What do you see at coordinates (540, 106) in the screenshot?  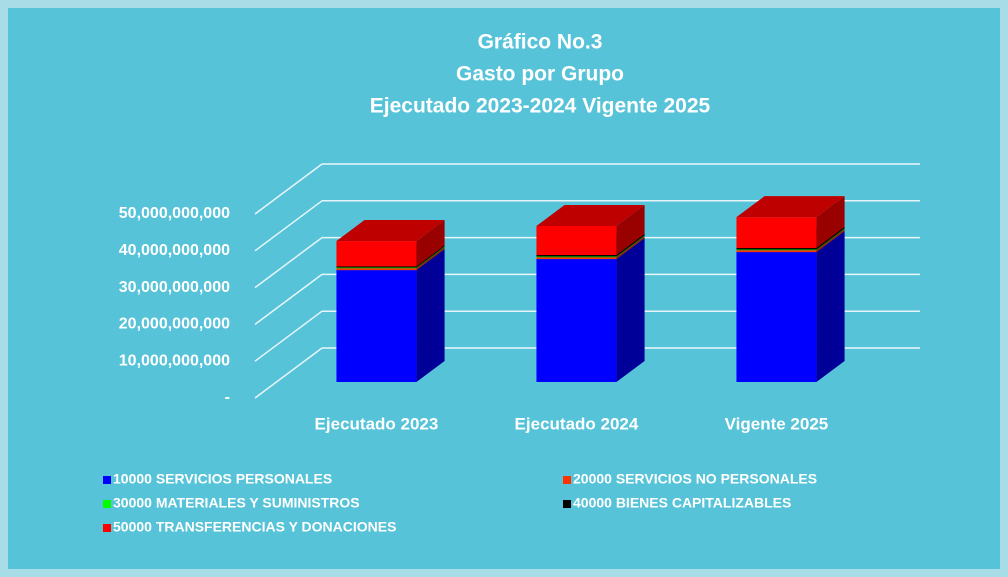 I see `chart-title: Ejecutado 2023-2024 Vigente 2025` at bounding box center [540, 106].